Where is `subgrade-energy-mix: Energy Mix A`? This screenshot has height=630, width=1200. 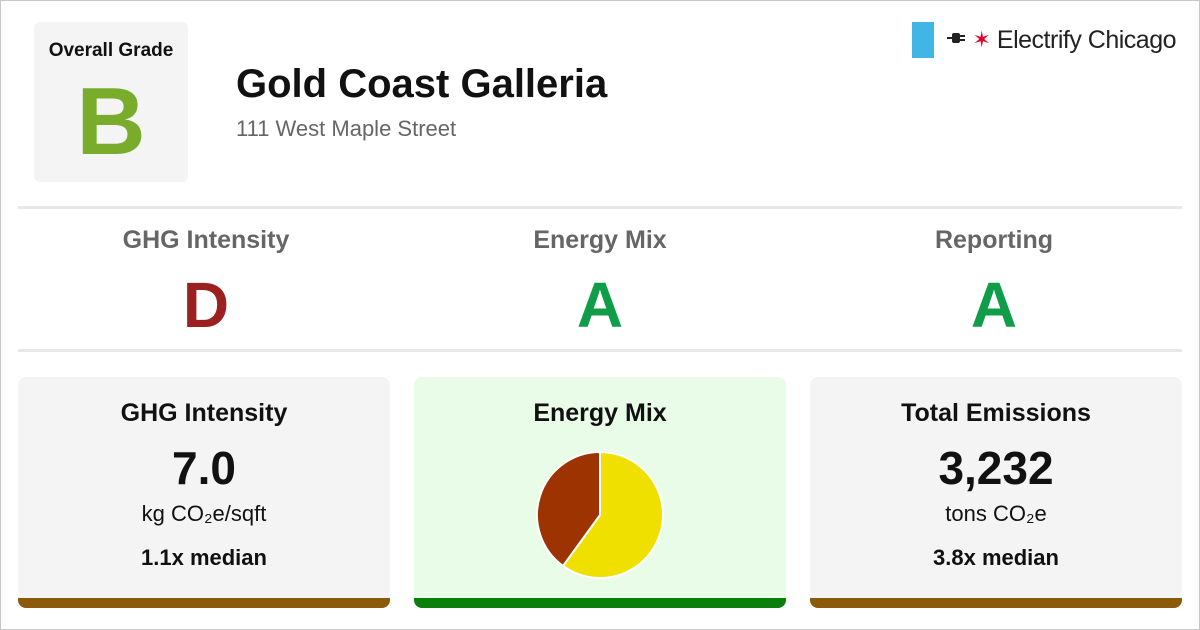 subgrade-energy-mix: Energy Mix A is located at coordinates (600, 281).